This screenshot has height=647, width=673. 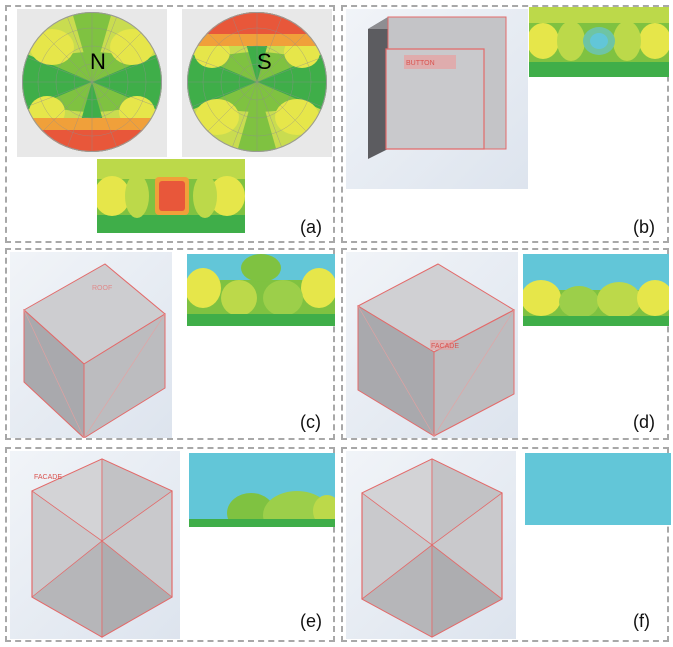 I want to click on panel-d: FACADE (d), so click(x=505, y=344).